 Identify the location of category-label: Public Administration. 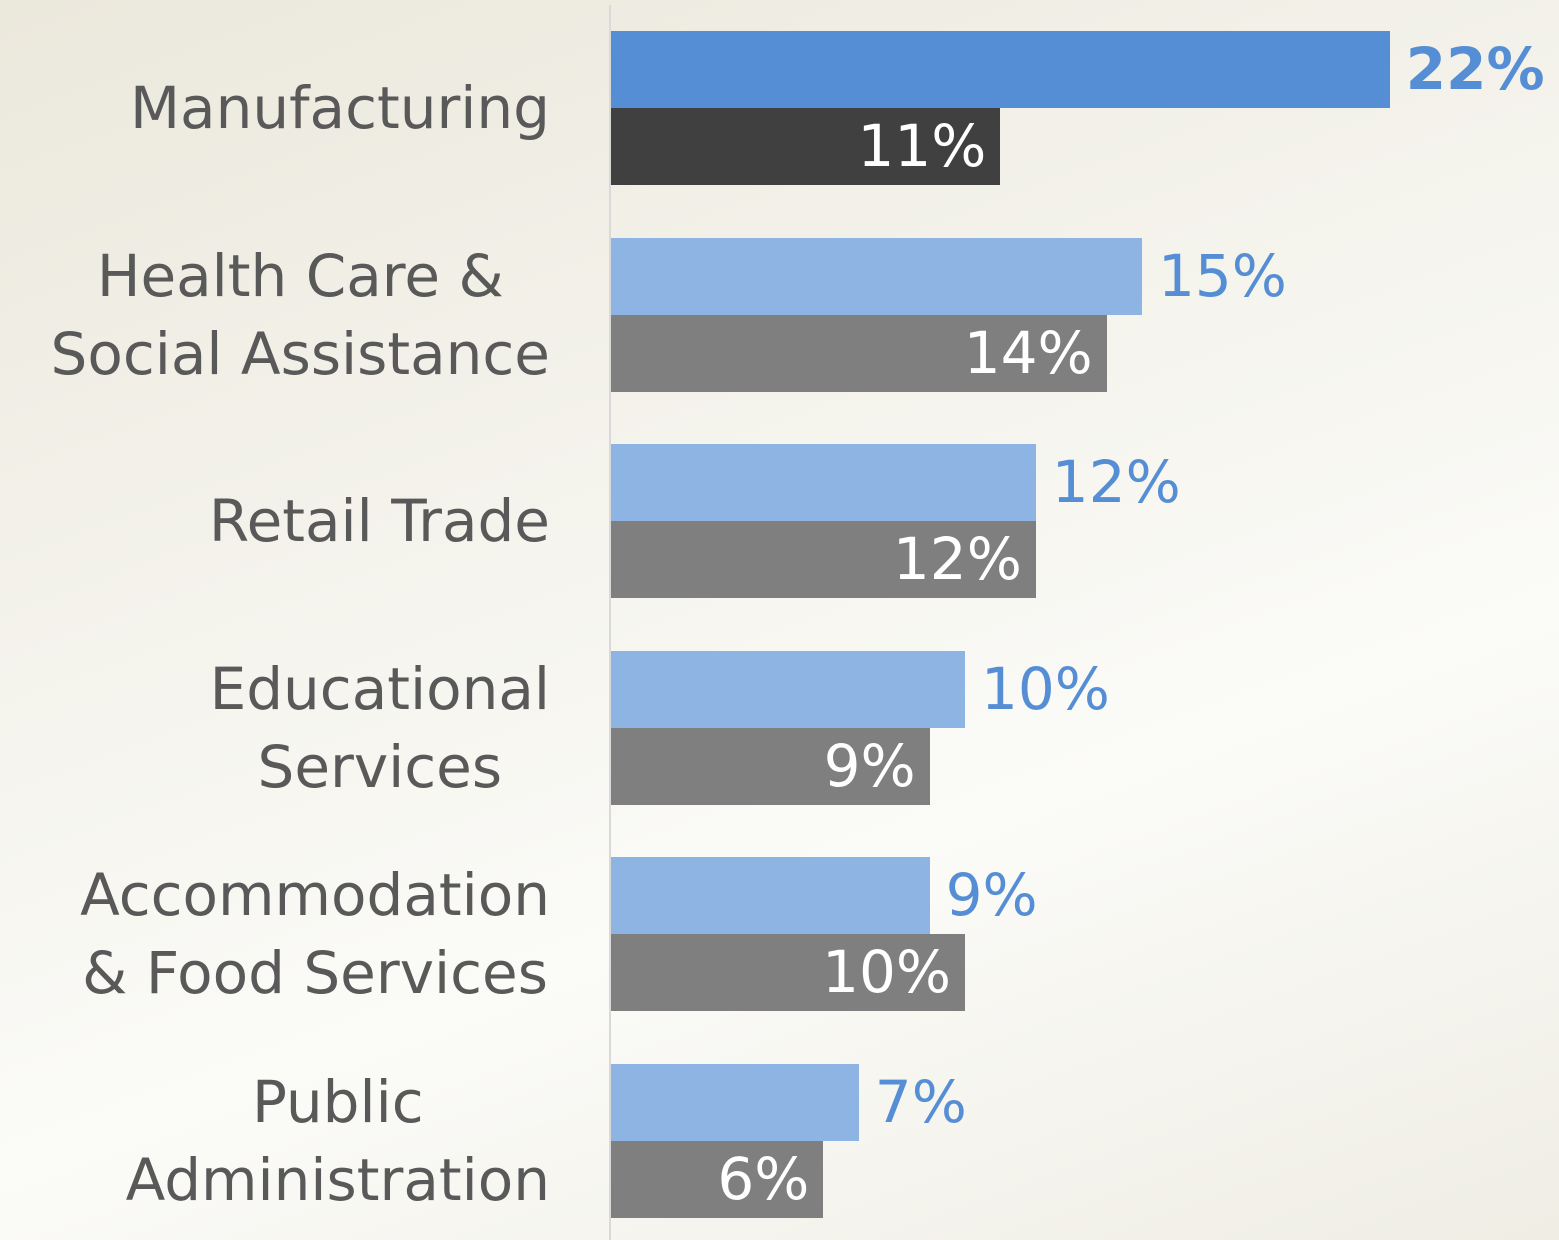
(337, 1141).